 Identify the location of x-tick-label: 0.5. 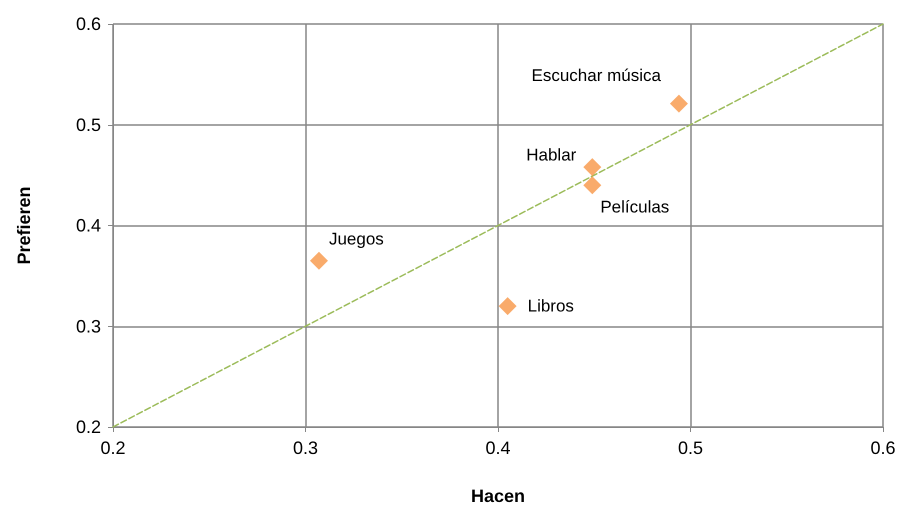
(691, 448).